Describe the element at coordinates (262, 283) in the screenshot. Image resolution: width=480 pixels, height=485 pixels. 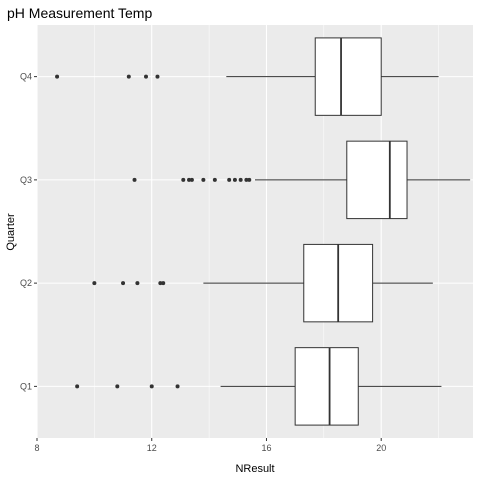
I see `box-q2` at that location.